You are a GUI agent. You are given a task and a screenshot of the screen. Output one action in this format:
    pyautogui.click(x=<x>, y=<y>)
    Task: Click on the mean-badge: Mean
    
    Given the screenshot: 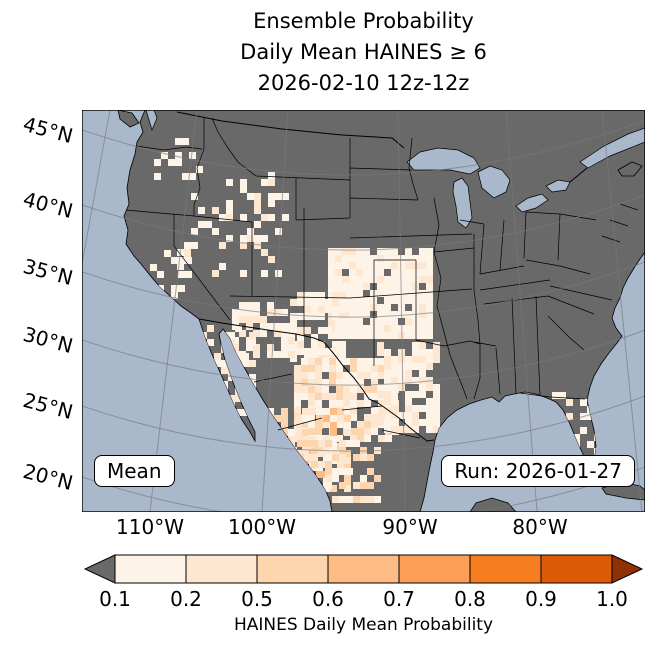 What is the action you would take?
    pyautogui.click(x=134, y=471)
    